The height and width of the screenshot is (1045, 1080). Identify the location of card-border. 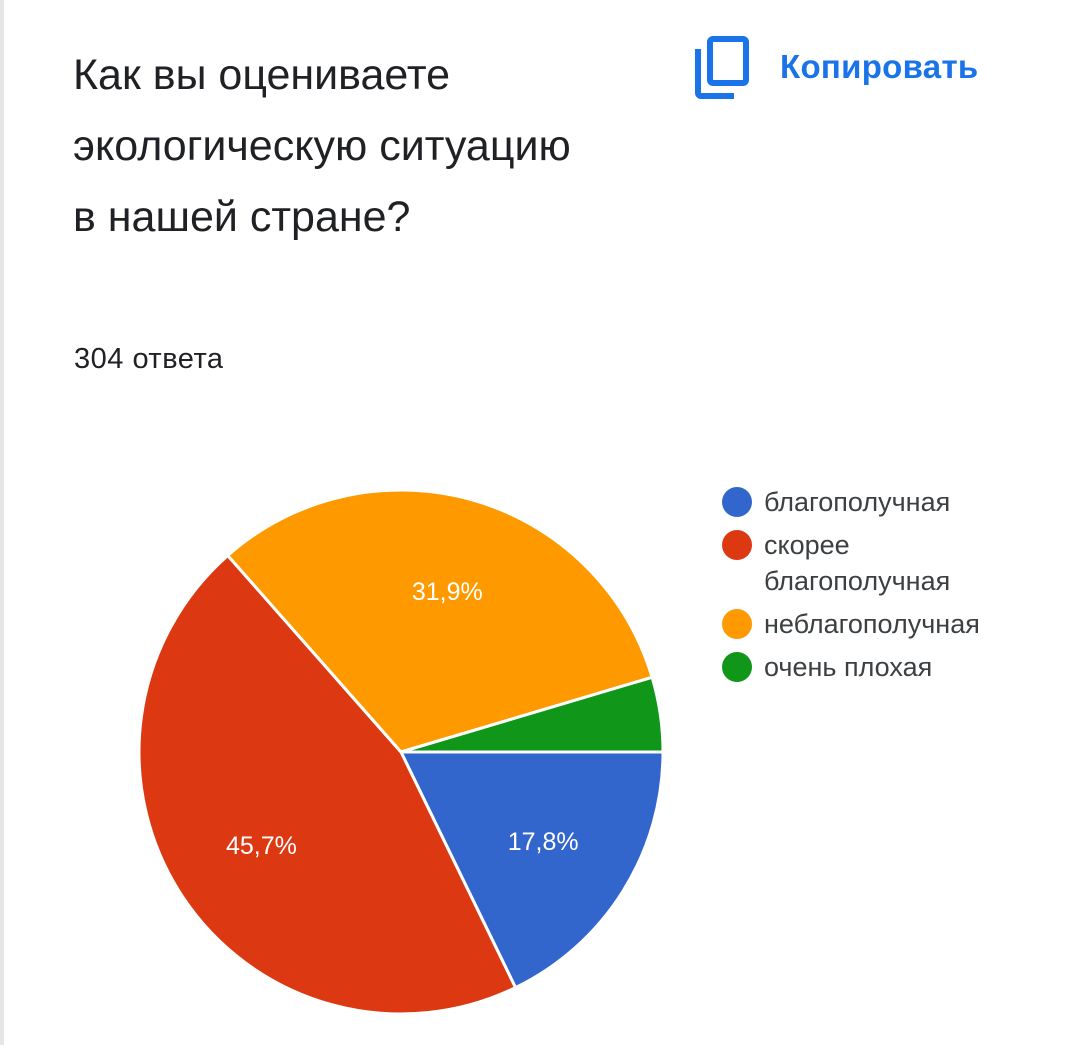
(2, 522).